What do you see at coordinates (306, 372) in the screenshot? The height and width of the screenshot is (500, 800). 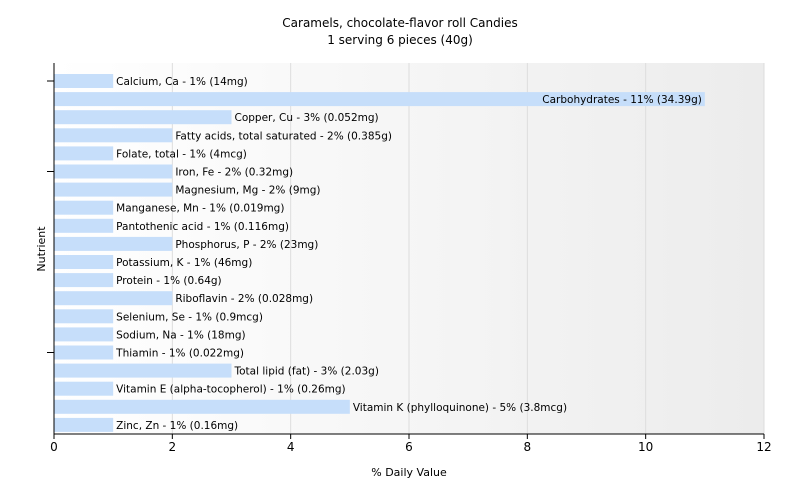 I see `bar-label: Total lipid (fat) - 3% (2.03g)` at bounding box center [306, 372].